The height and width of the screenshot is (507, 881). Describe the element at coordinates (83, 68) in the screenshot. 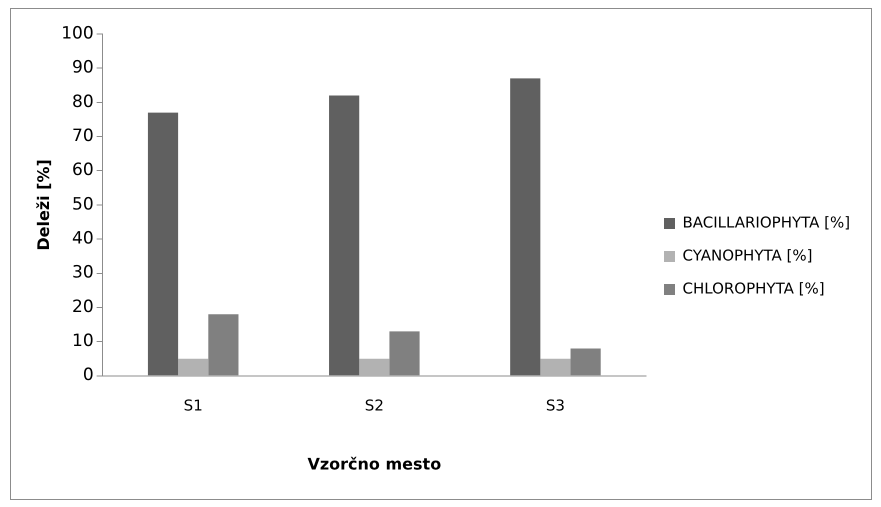

I see `y-tick-label: 90` at that location.